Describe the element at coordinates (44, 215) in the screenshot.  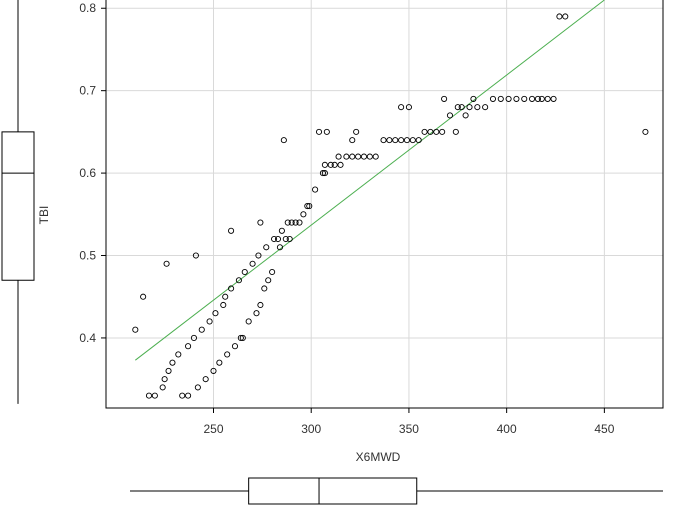
I see `y-axis-title: TBI` at that location.